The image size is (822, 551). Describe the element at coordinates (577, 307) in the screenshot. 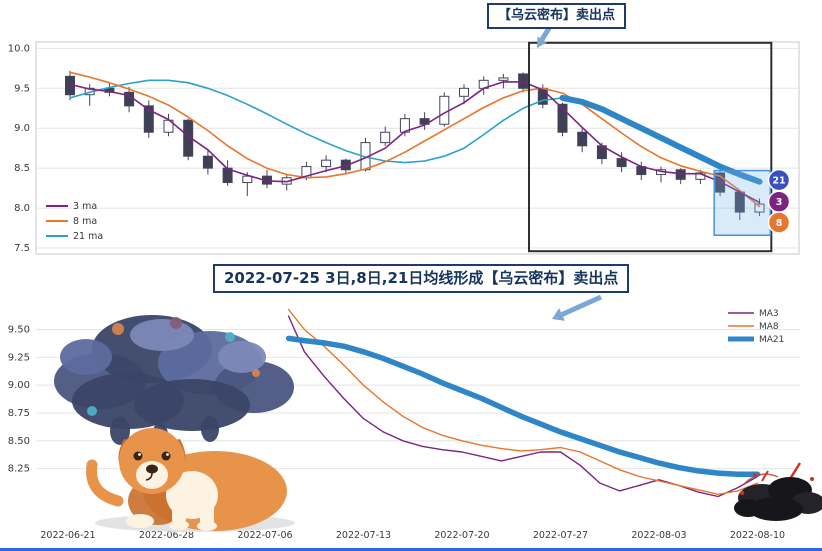

I see `callout-arrow-mid` at that location.